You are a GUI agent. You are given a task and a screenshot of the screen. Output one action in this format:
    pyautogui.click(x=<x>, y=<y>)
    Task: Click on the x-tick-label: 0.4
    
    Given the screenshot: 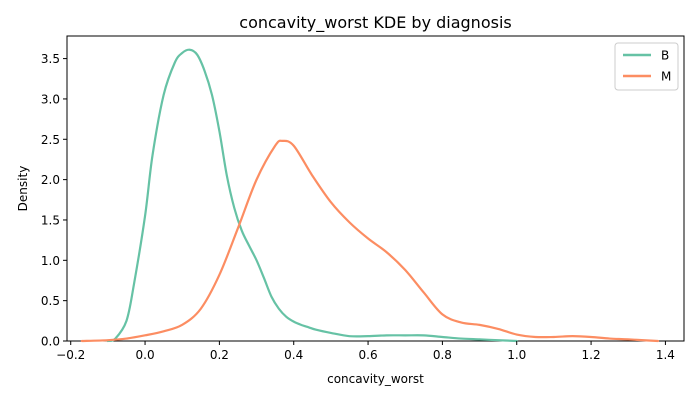 What is the action you would take?
    pyautogui.click(x=293, y=355)
    